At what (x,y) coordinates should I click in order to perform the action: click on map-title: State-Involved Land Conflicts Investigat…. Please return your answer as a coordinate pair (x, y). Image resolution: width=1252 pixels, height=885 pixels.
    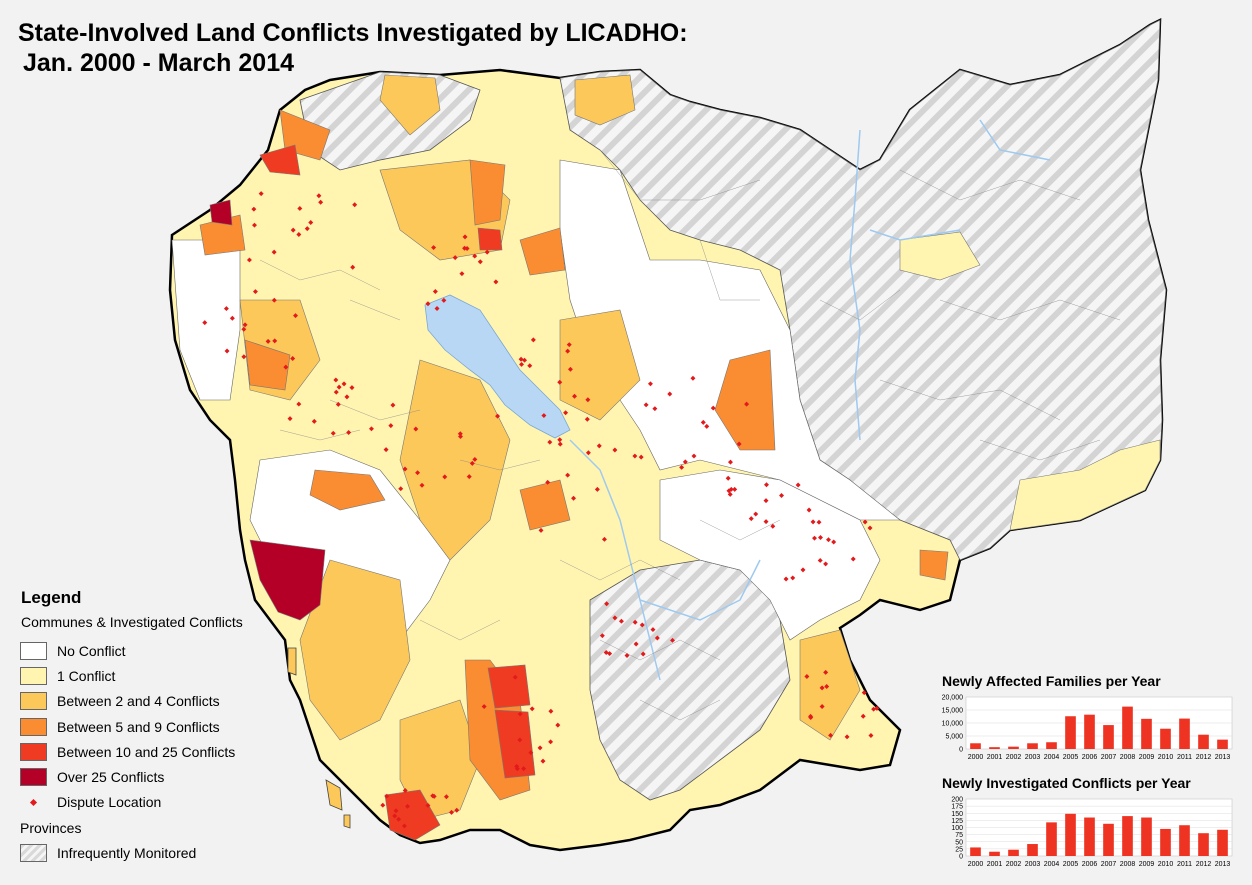
    Looking at the image, I should click on (353, 48).